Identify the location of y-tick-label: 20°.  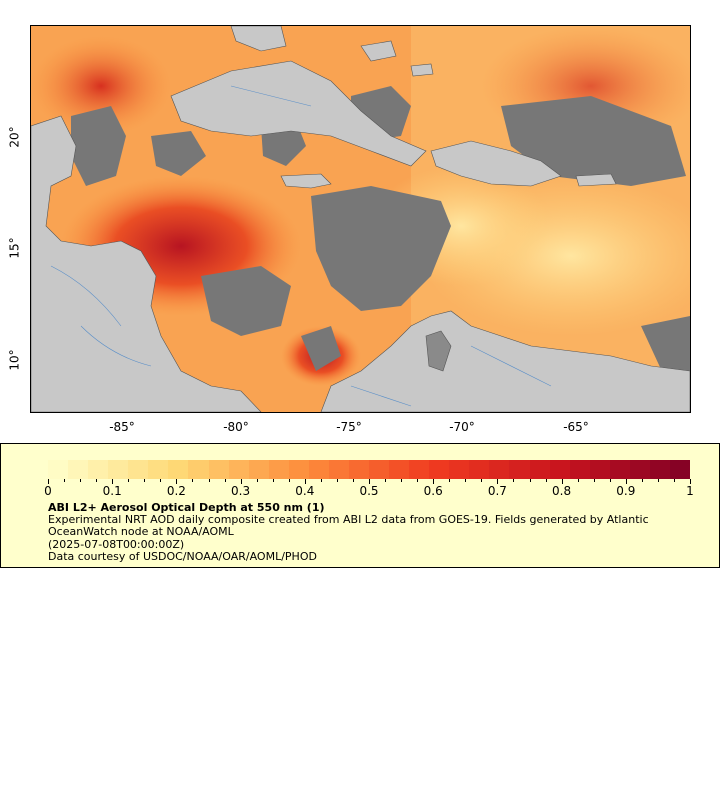
(14, 137).